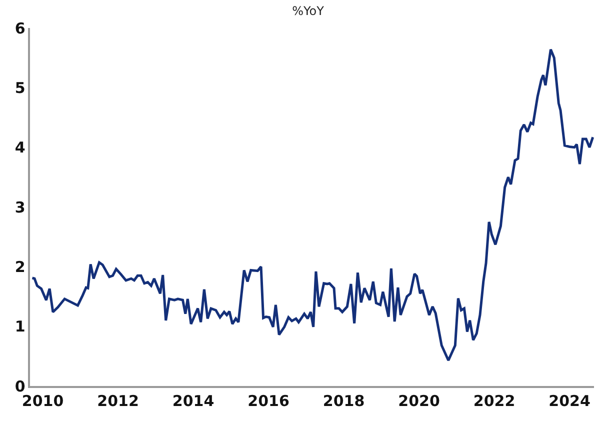  Describe the element at coordinates (308, 11) in the screenshot. I see `chart-title: %YoY` at that location.